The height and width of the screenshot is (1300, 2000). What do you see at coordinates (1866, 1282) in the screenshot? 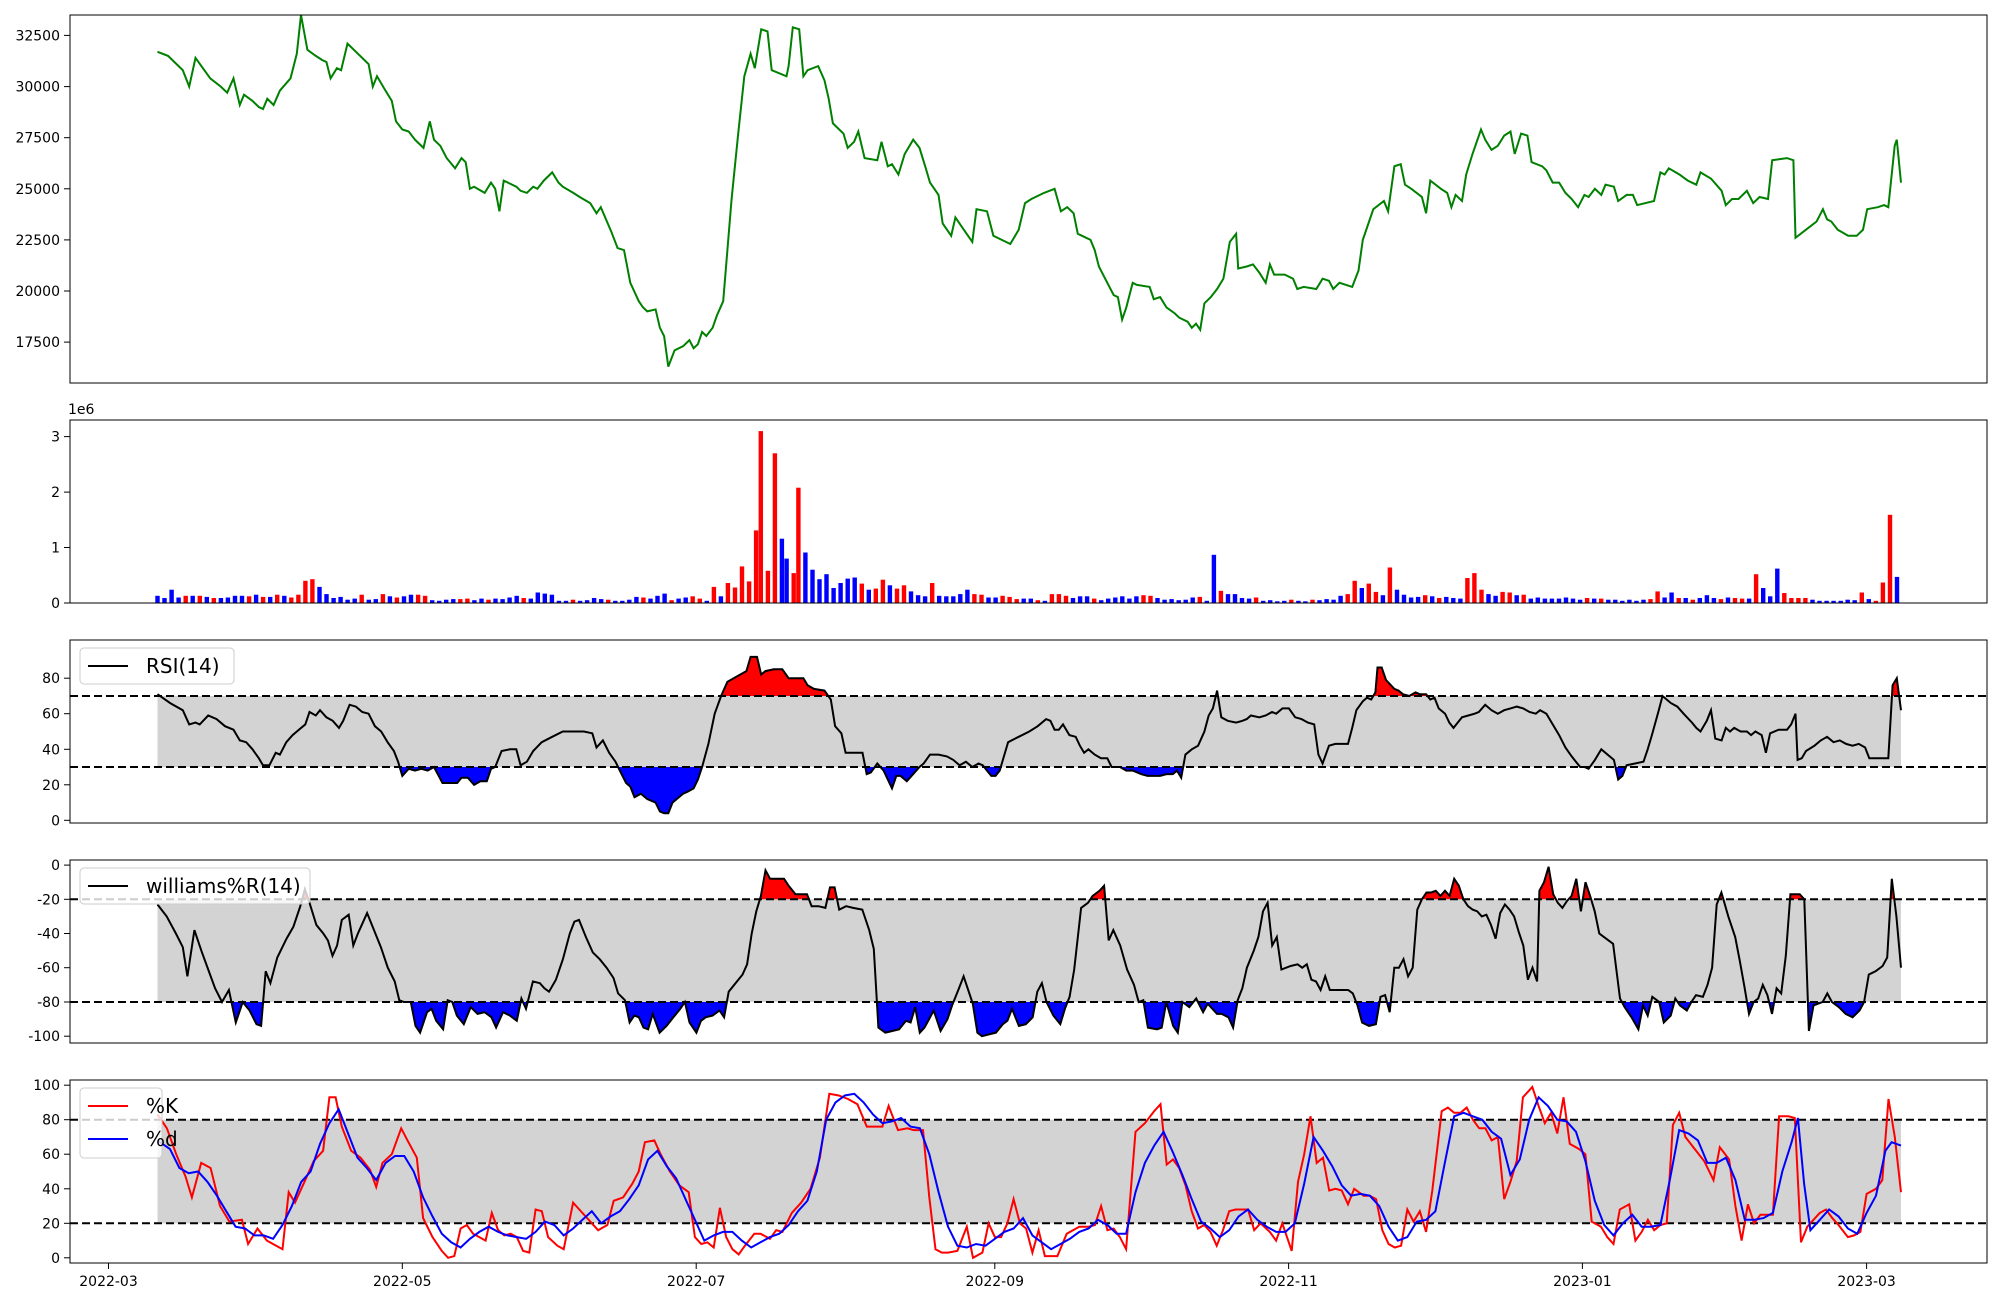
I see `date-xtick-label: 2023-03` at bounding box center [1866, 1282].